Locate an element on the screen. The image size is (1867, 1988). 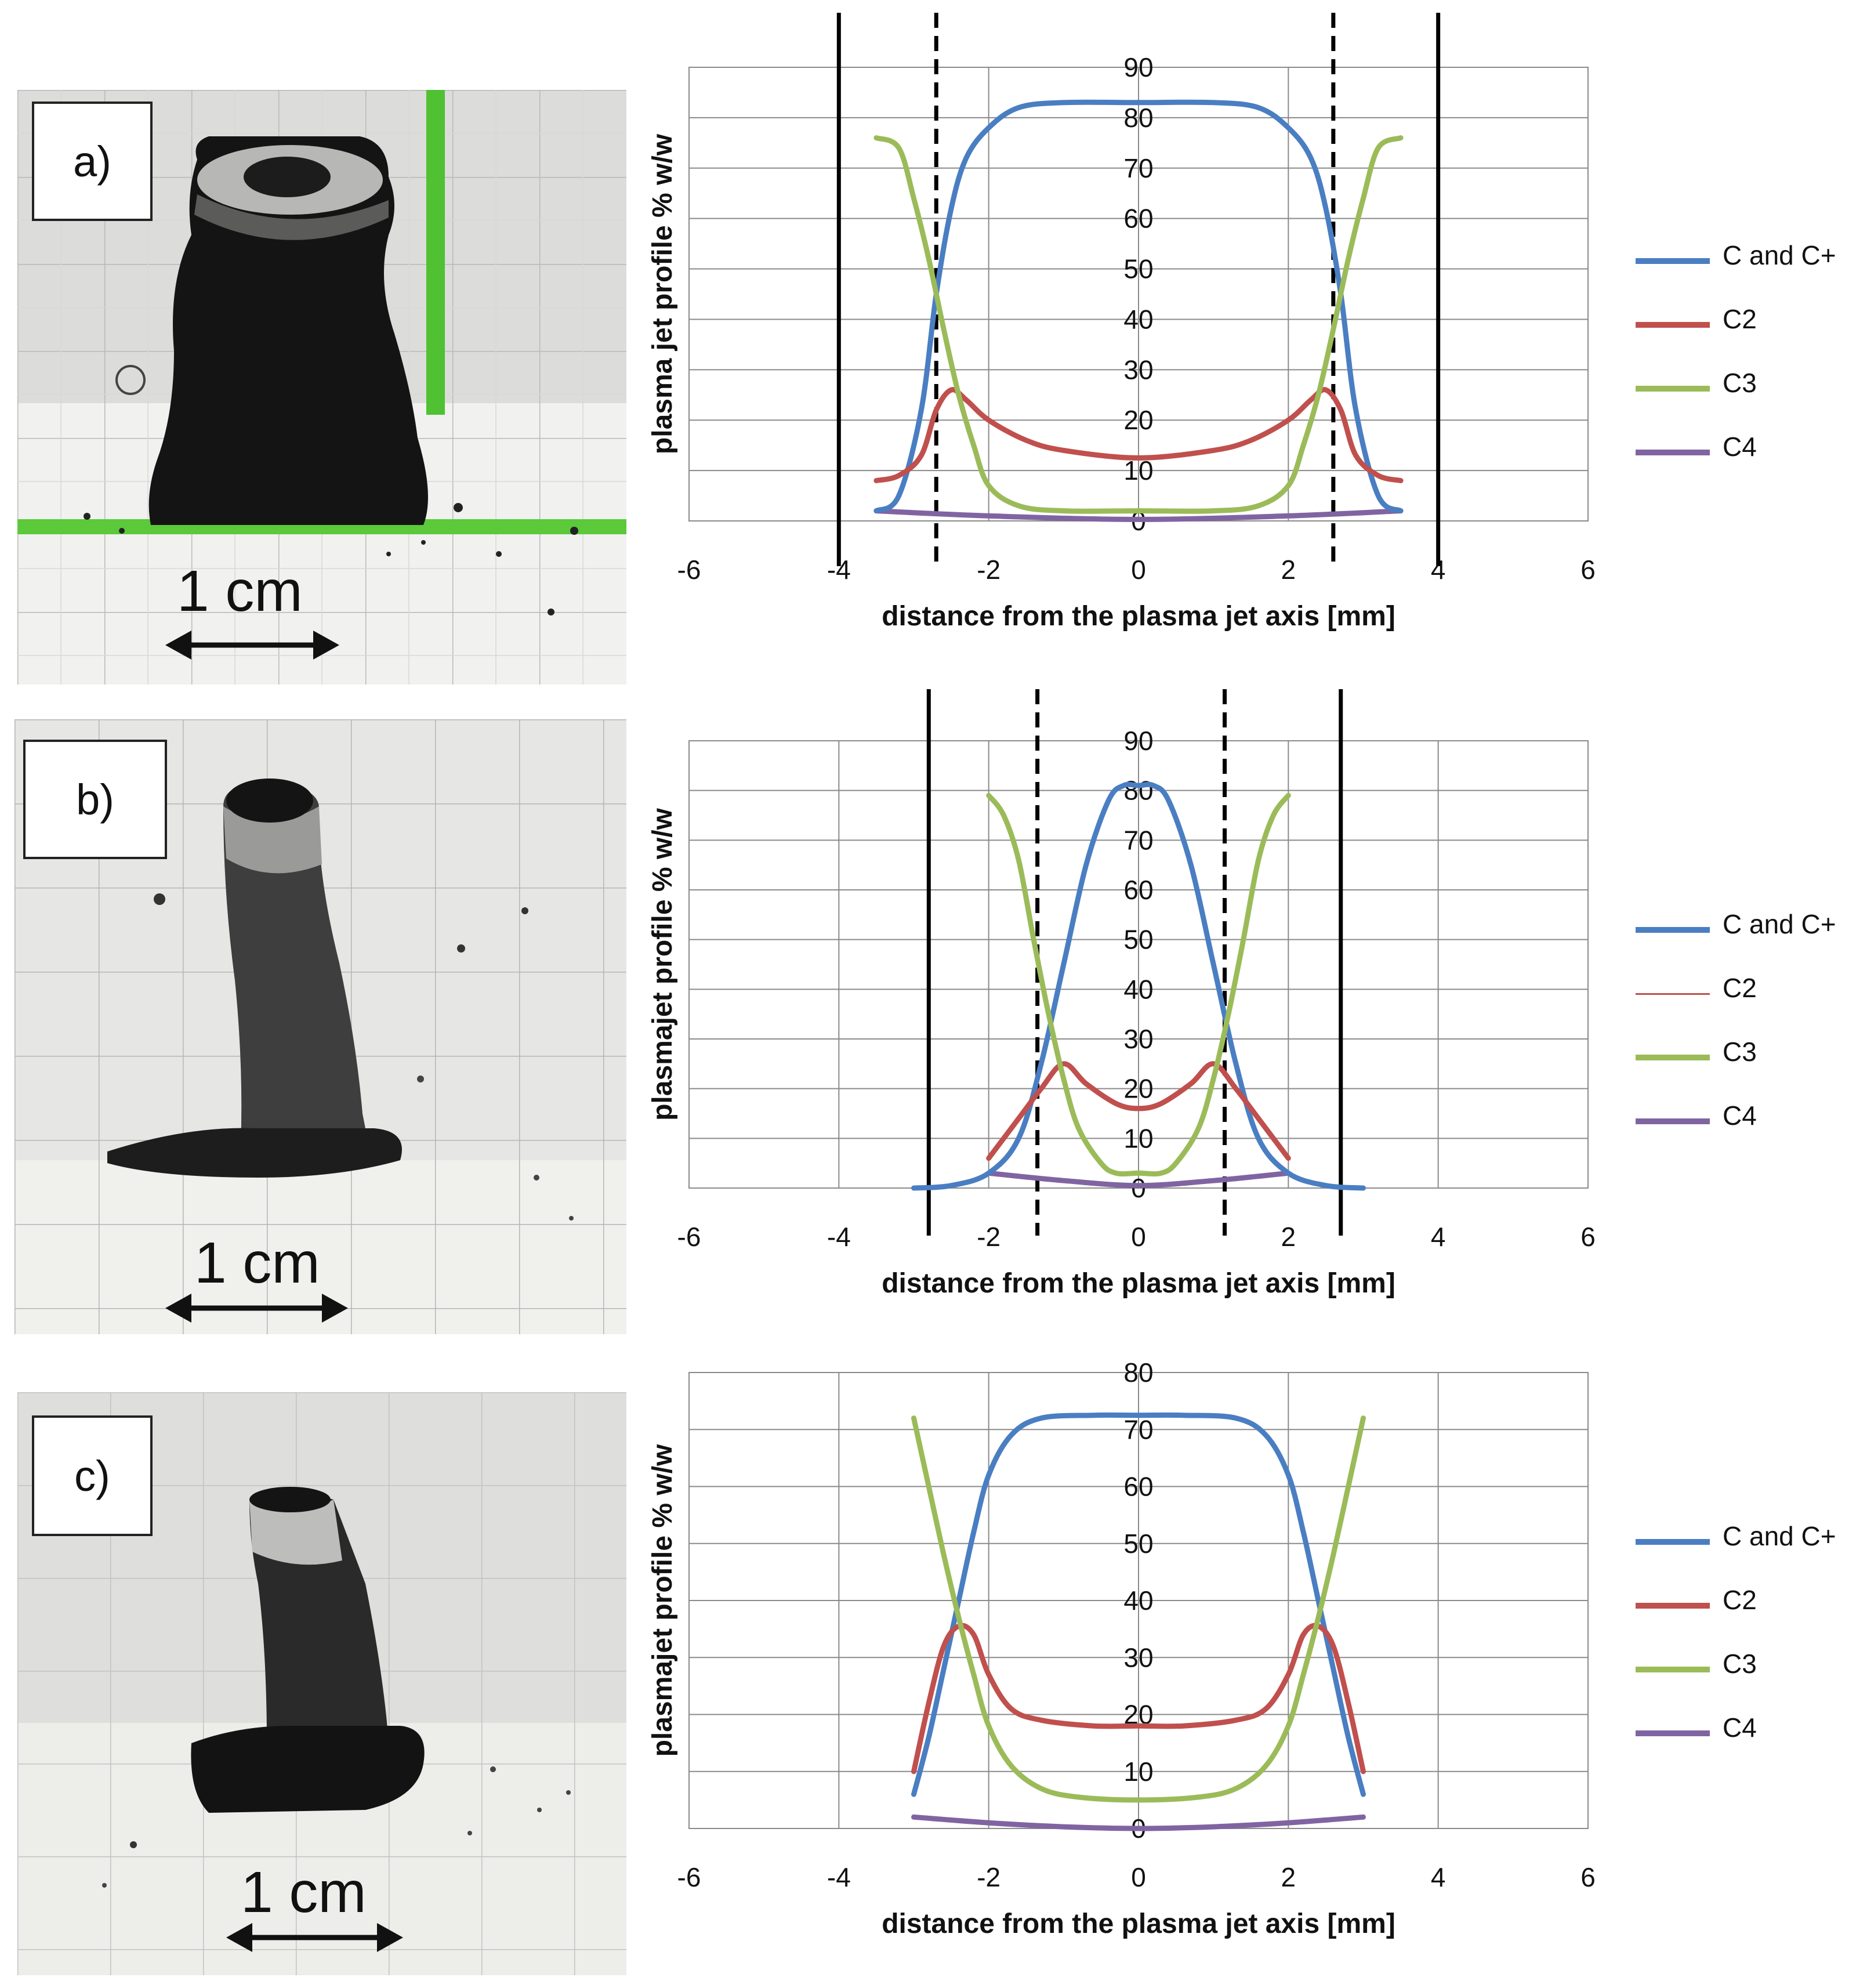
scale-bar-label-c: 1 cm is located at coordinates (304, 1892).